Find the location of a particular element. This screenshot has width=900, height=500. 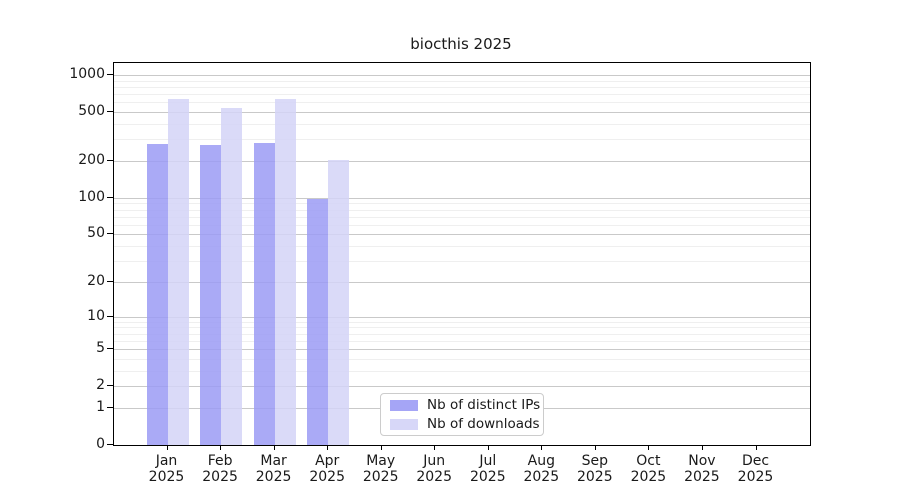

bar-distinct-ips-jan is located at coordinates (157, 294).